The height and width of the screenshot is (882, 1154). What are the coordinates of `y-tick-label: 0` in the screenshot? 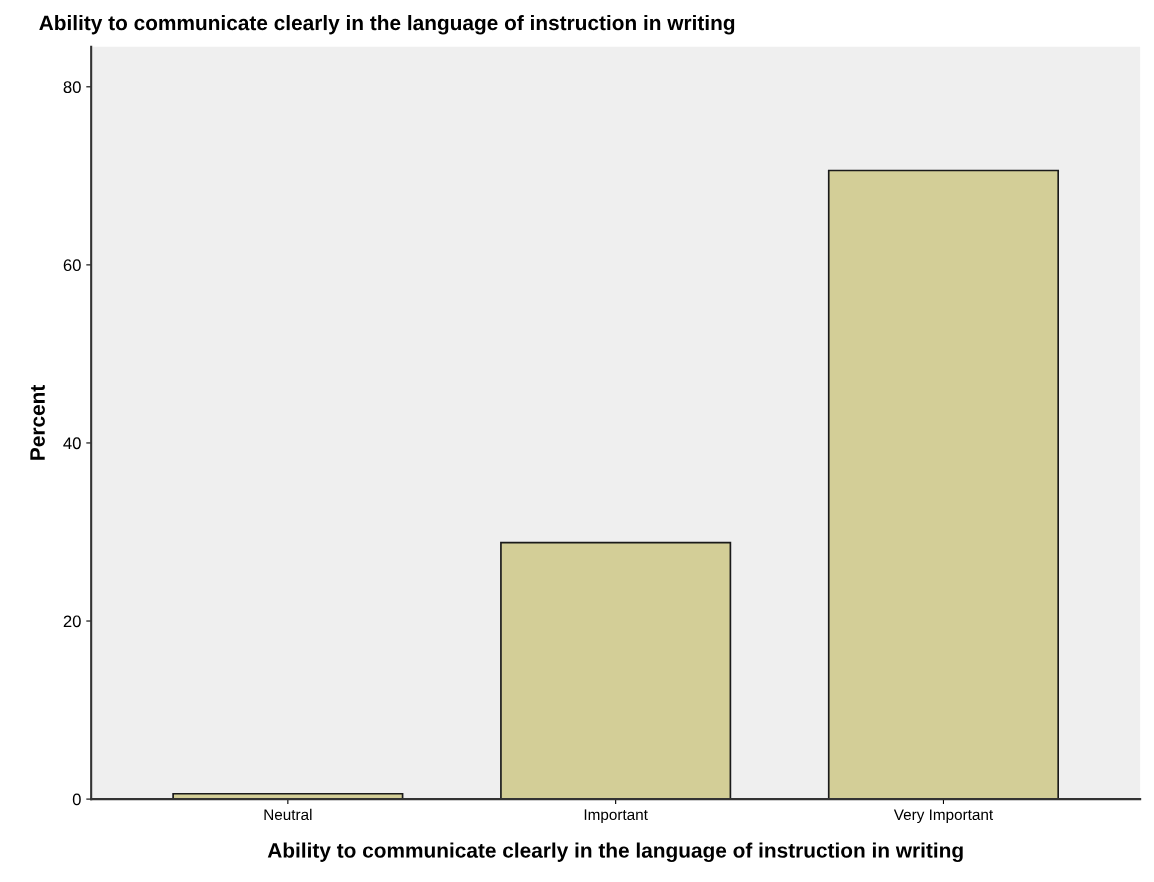 It's located at (76, 799).